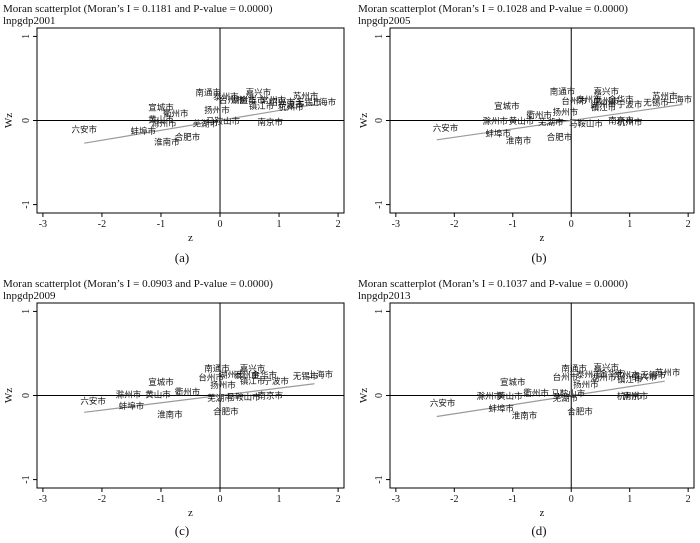 This screenshot has height=543, width=700. I want to click on point-label: 扬州市, so click(217, 110).